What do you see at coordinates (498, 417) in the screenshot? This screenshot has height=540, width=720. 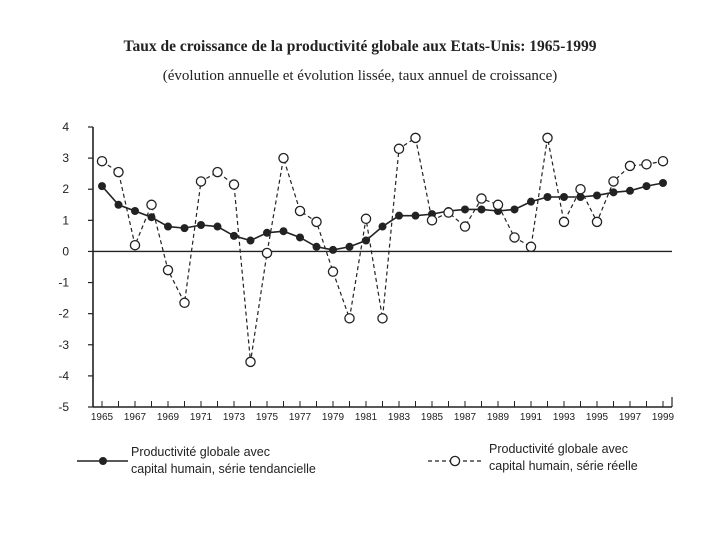 I see `x-tick-label: 1989` at bounding box center [498, 417].